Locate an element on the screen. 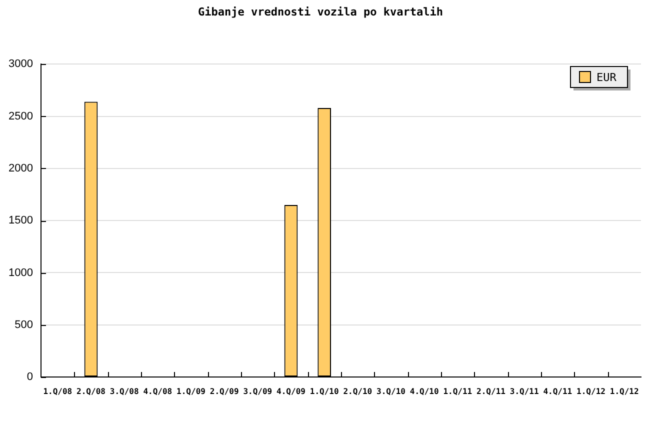 This screenshot has width=660, height=440. x-tick-label: 1.Q/11 is located at coordinates (457, 391).